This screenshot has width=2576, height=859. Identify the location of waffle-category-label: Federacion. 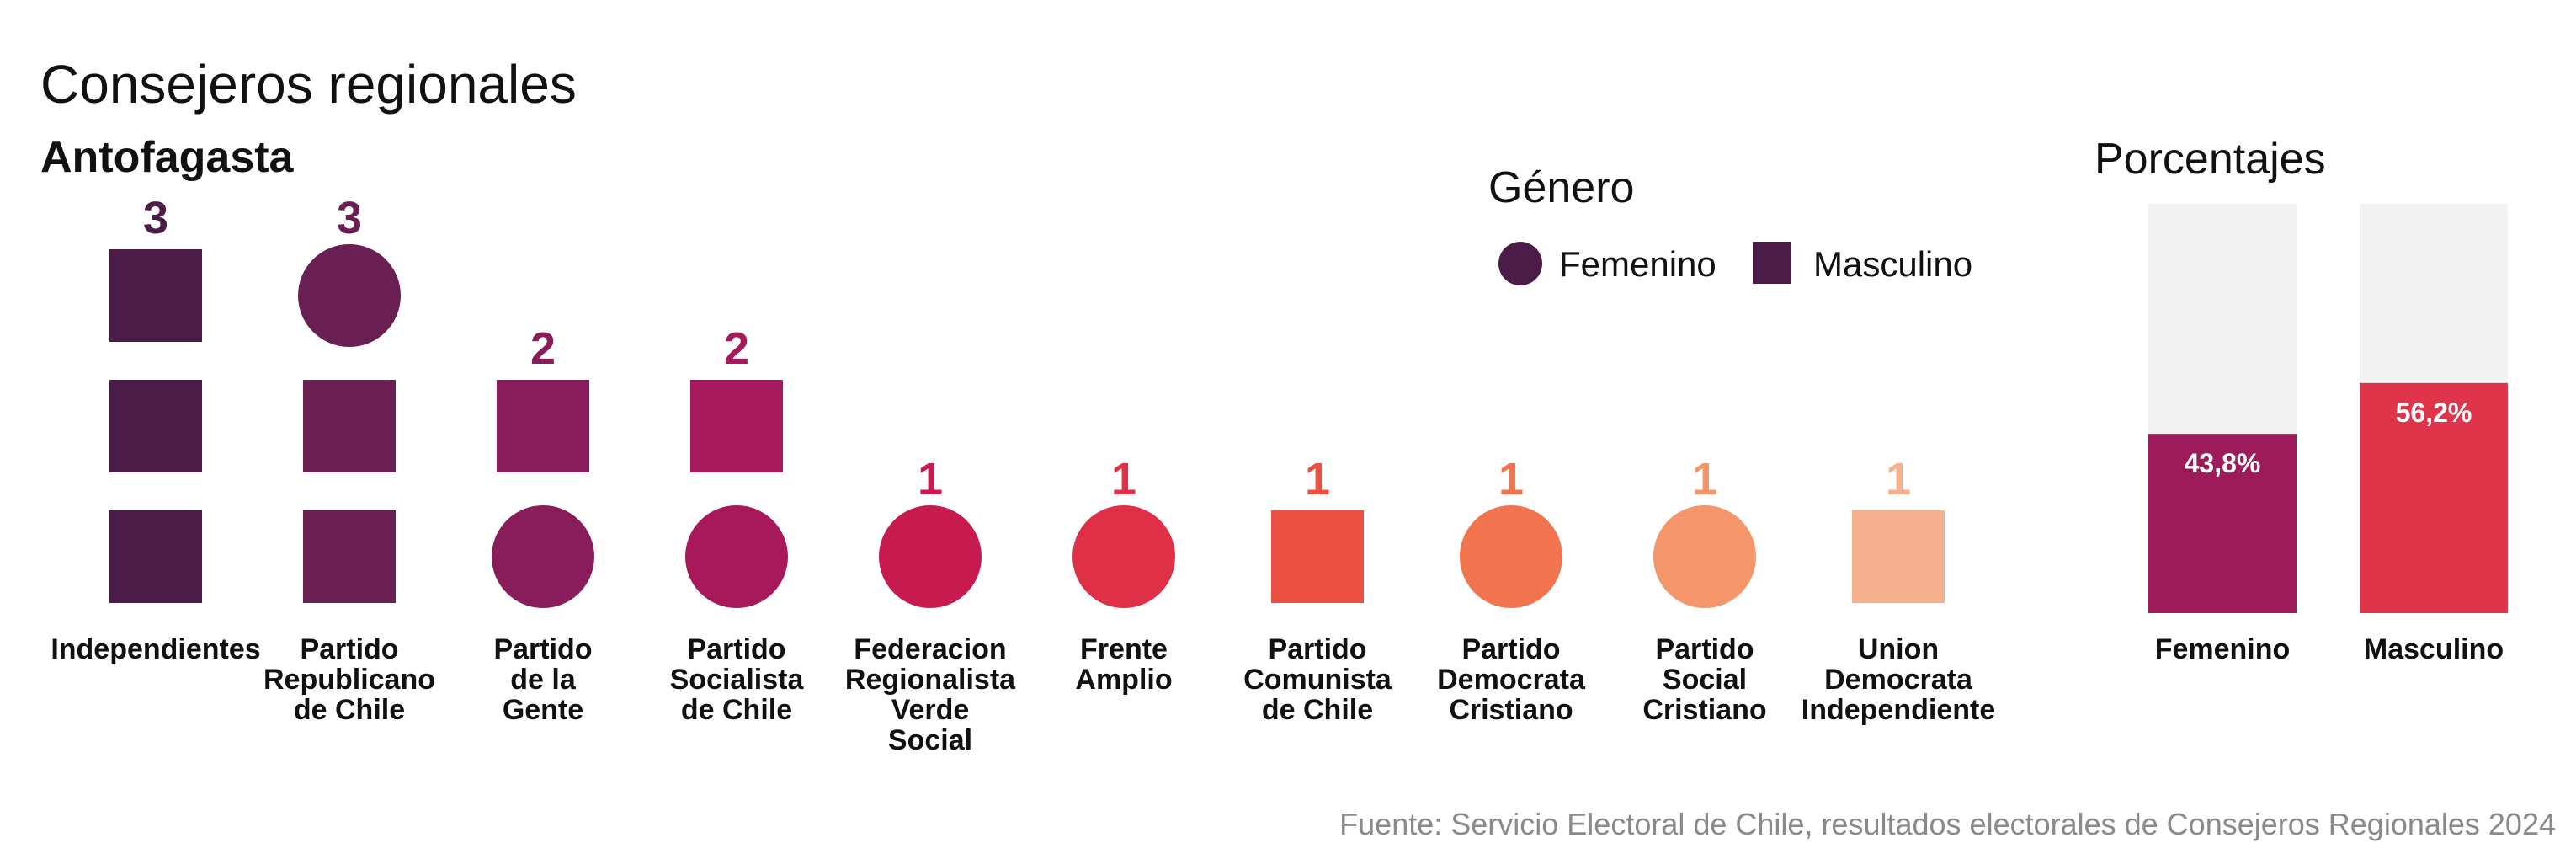
(930, 649).